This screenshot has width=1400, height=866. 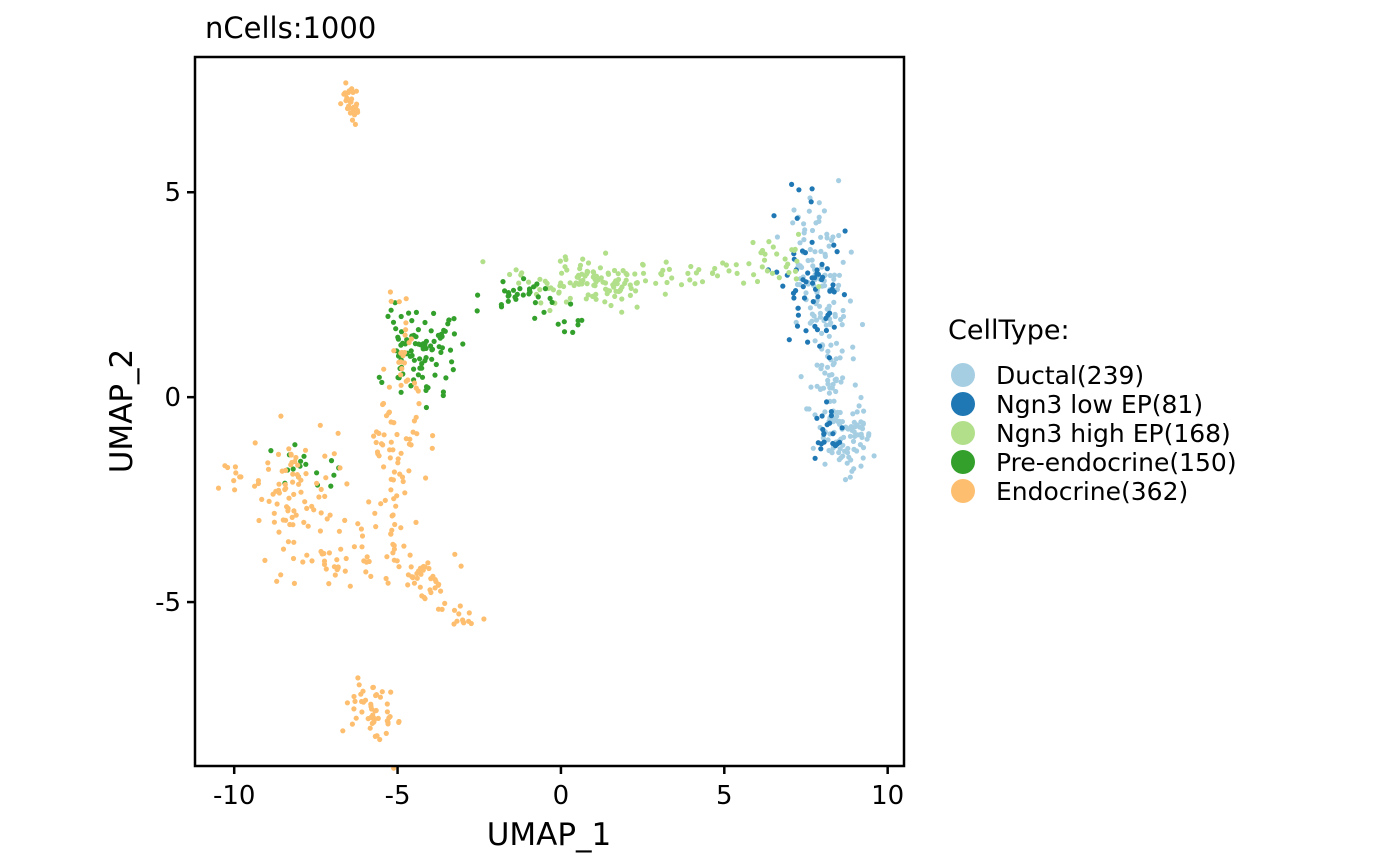 What do you see at coordinates (963, 404) in the screenshot?
I see `legend-swatch` at bounding box center [963, 404].